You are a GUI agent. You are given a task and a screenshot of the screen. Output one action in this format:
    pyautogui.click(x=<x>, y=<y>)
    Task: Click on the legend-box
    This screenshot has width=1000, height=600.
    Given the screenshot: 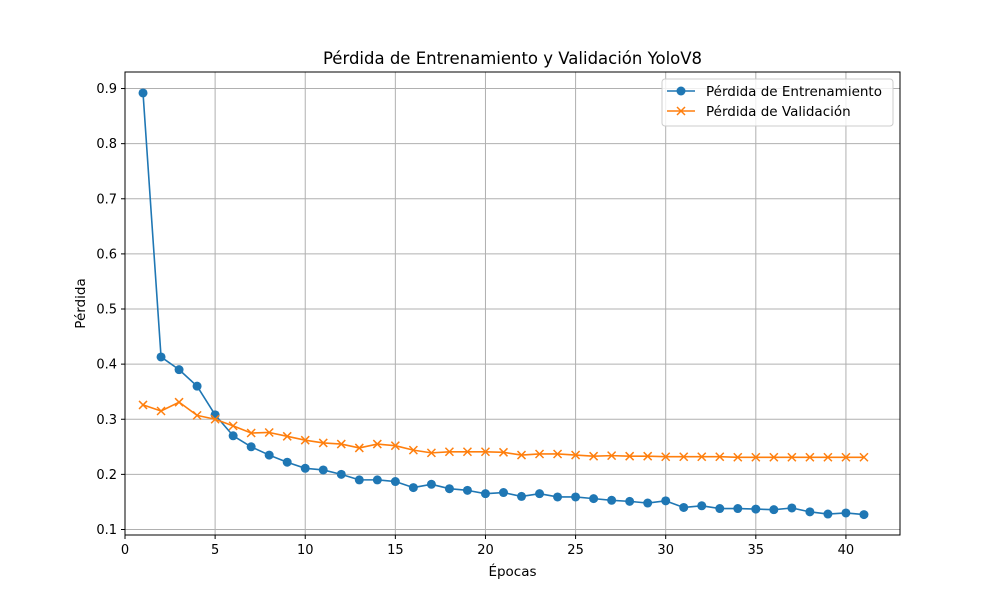 What is the action you would take?
    pyautogui.click(x=777, y=102)
    